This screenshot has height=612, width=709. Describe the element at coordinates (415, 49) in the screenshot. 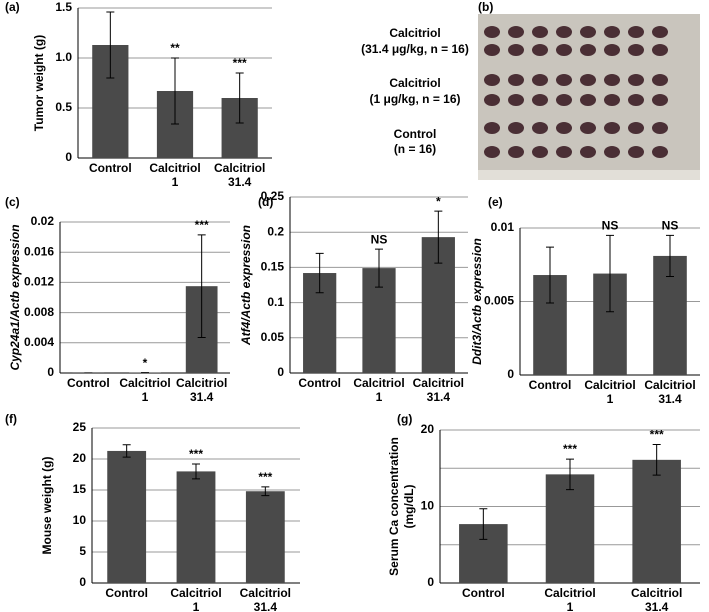

I see `group-label: (31.4 μg/kg, n = 16)` at that location.